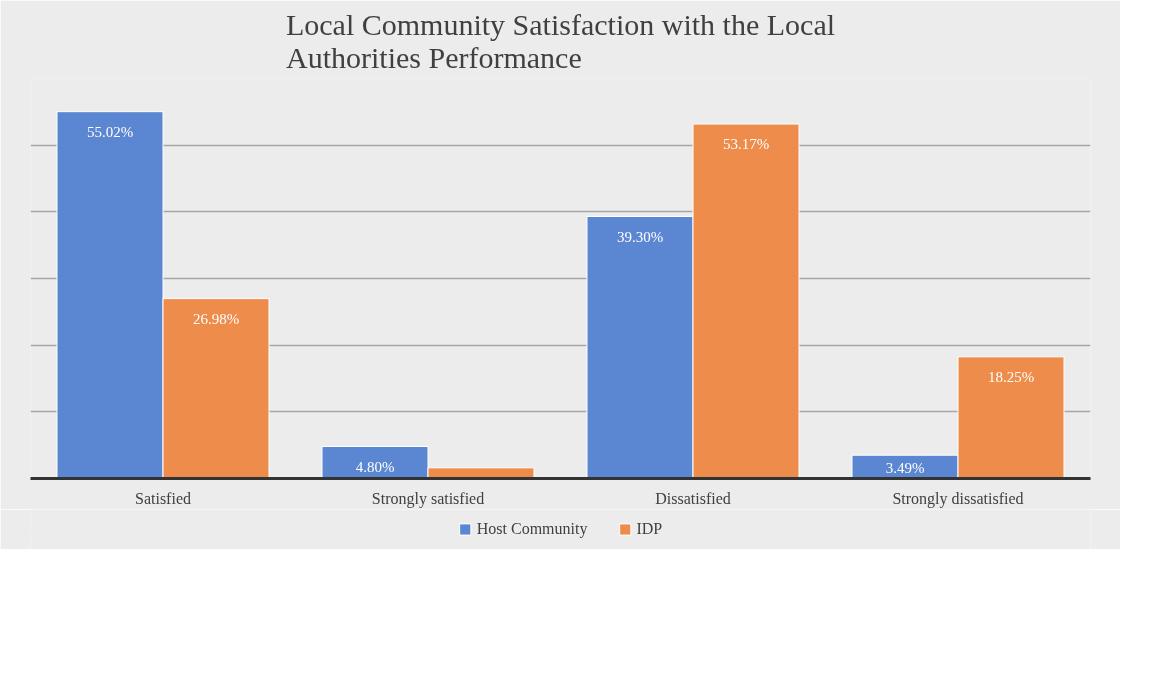 The height and width of the screenshot is (674, 1154). I want to click on legend-label: IDP, so click(649, 529).